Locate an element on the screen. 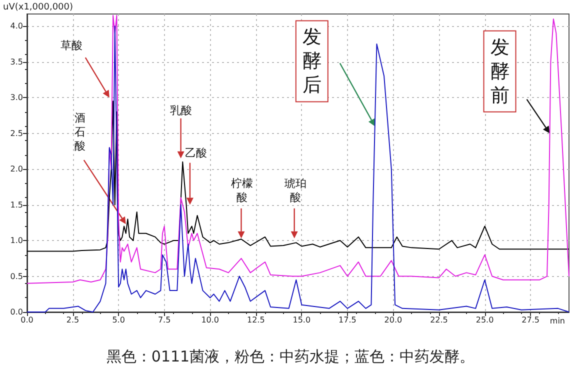  annotation: 发酵前 is located at coordinates (500, 71).